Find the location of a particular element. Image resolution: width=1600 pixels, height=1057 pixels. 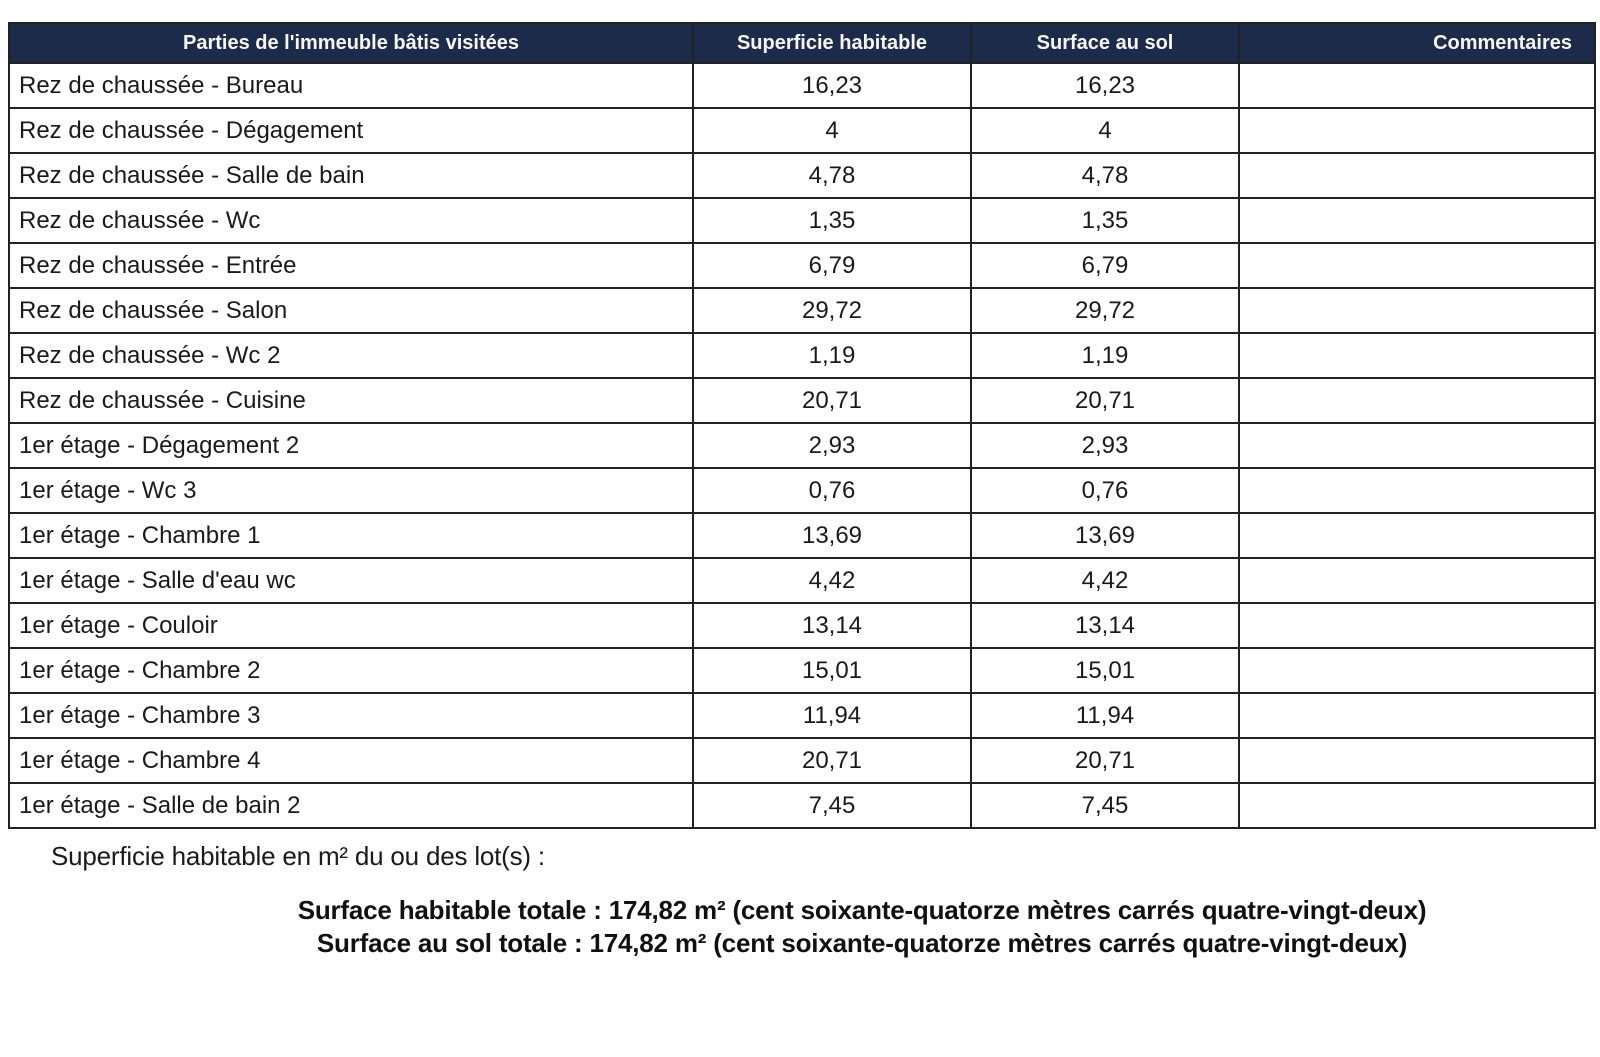

superficie-cell: 1,19 is located at coordinates (832, 355).